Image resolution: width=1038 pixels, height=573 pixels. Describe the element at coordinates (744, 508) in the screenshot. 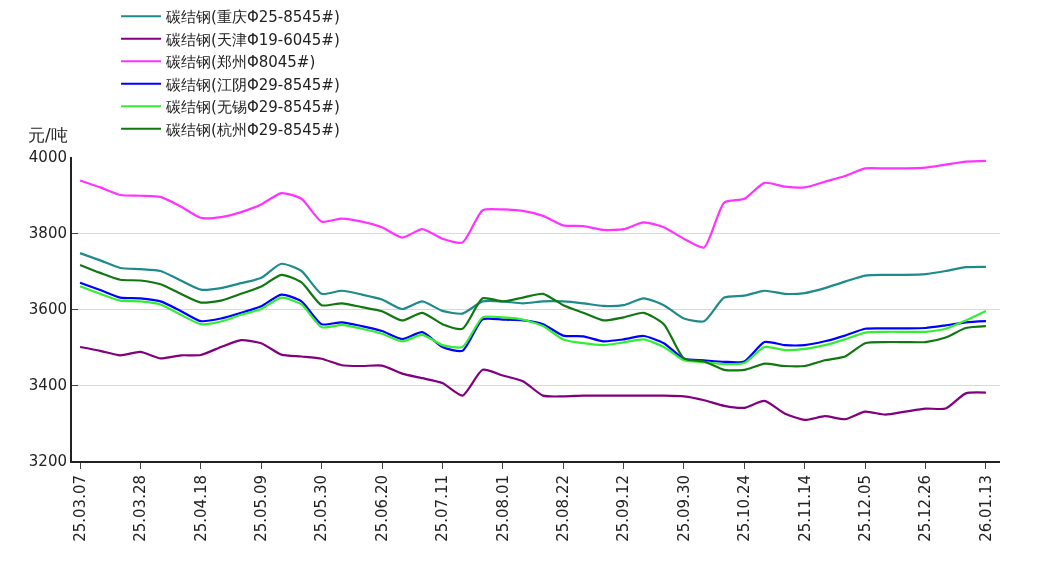

I see `x-tick-label: 25.10.24` at that location.